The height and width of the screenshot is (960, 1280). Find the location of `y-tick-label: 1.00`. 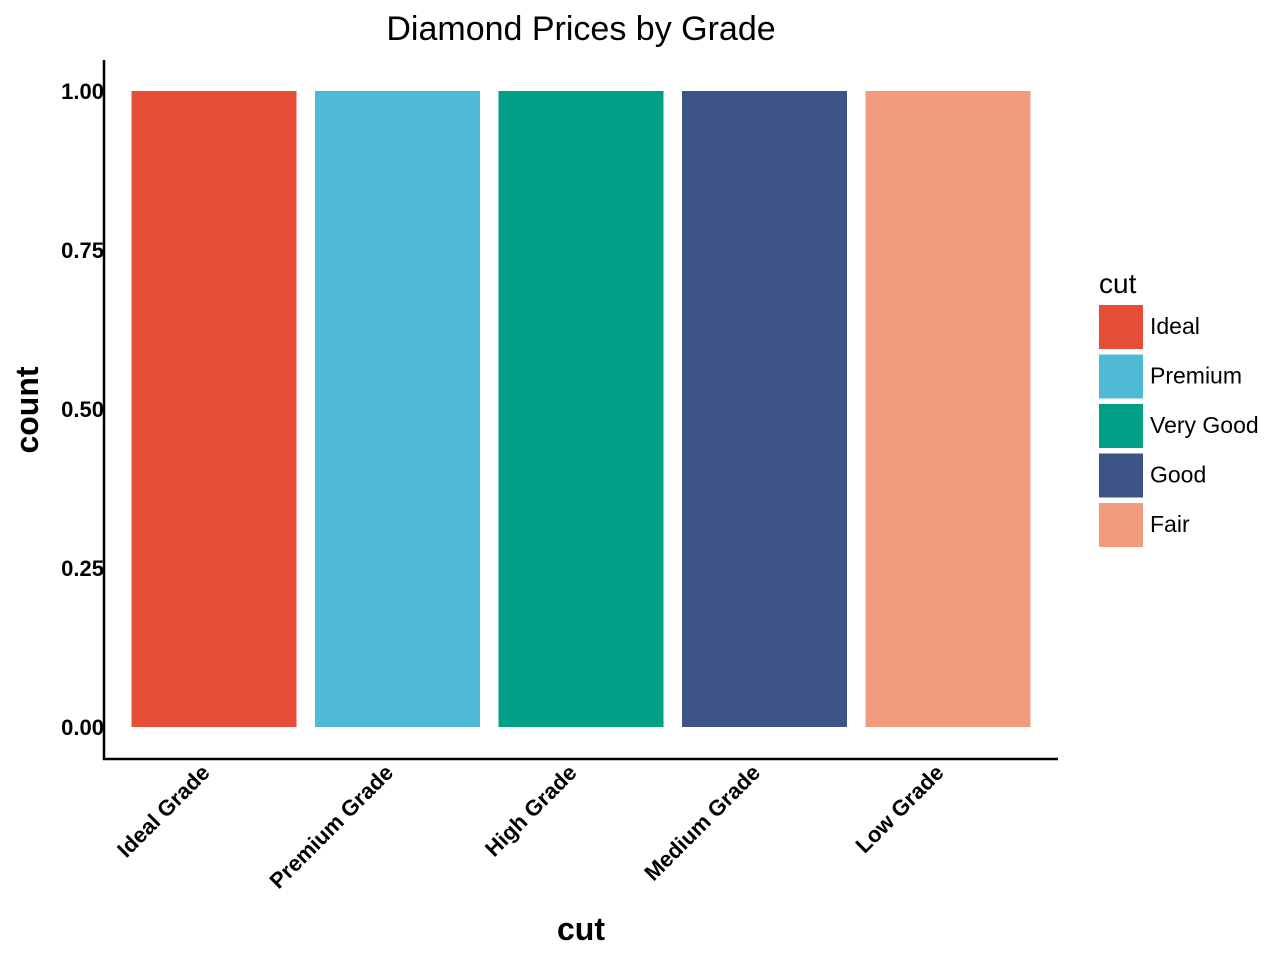

y-tick-label: 1.00 is located at coordinates (82, 91).